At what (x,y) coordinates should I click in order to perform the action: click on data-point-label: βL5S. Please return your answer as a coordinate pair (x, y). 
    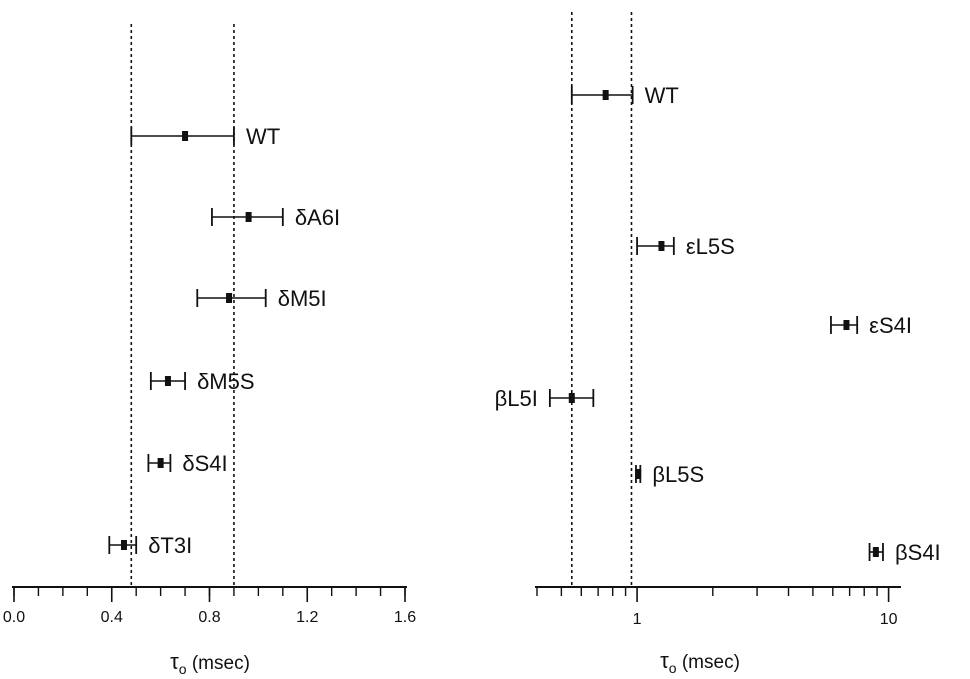
    Looking at the image, I should click on (678, 474).